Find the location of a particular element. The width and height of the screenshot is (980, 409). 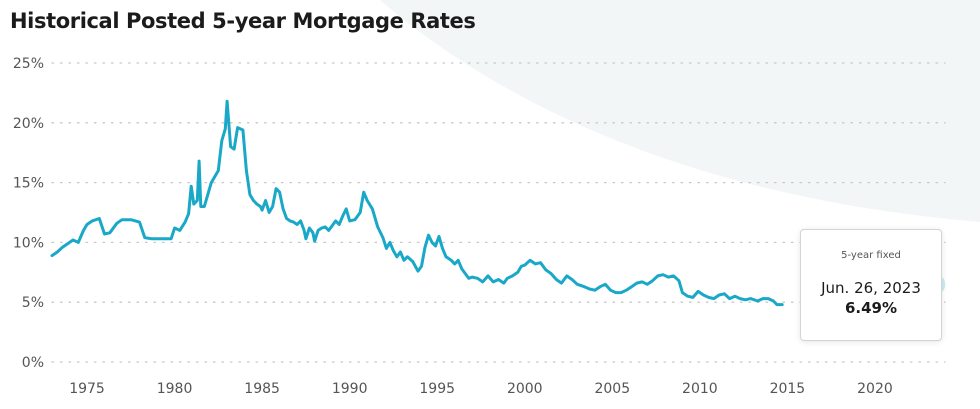

y-tick-label: 5% is located at coordinates (33, 303).